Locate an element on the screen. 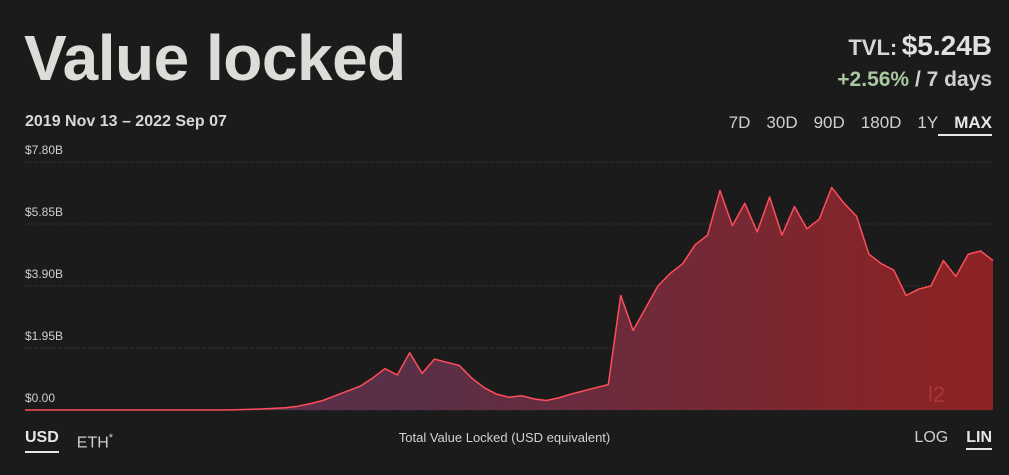  scale-selector: LOG LIN is located at coordinates (953, 439).